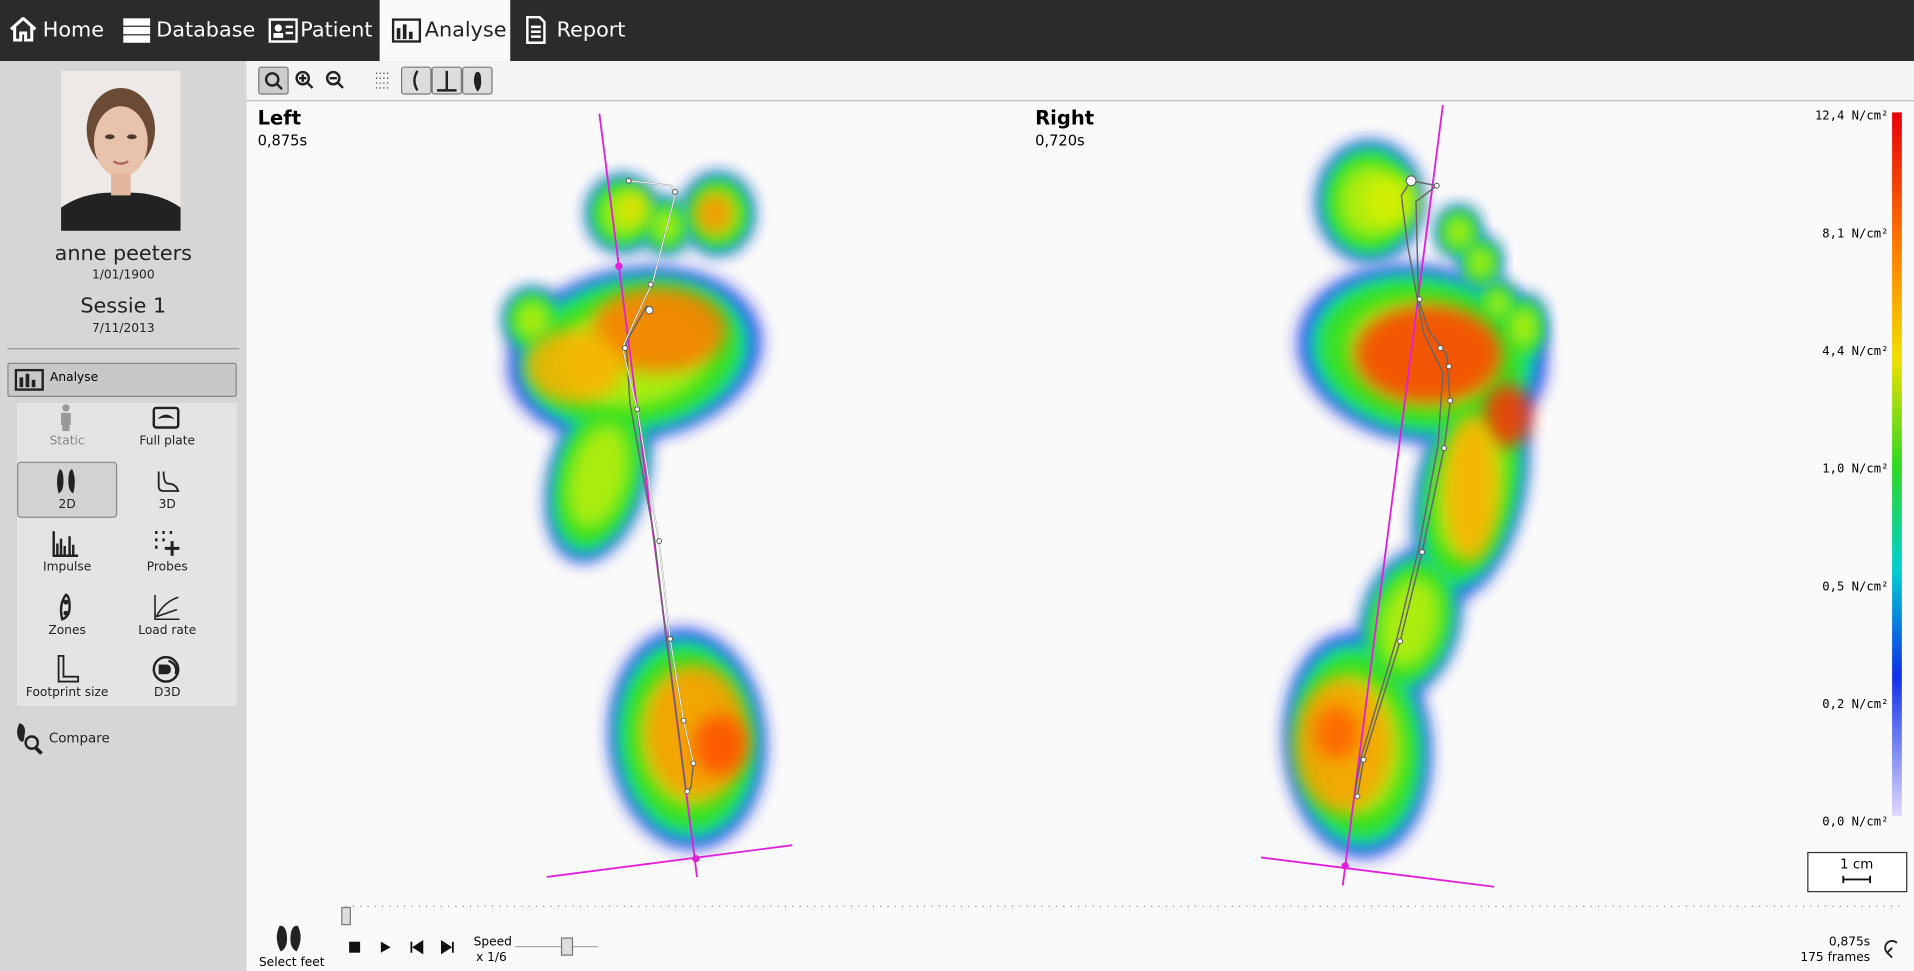 The height and width of the screenshot is (971, 1914). I want to click on tool-label: Footprint size, so click(67, 693).